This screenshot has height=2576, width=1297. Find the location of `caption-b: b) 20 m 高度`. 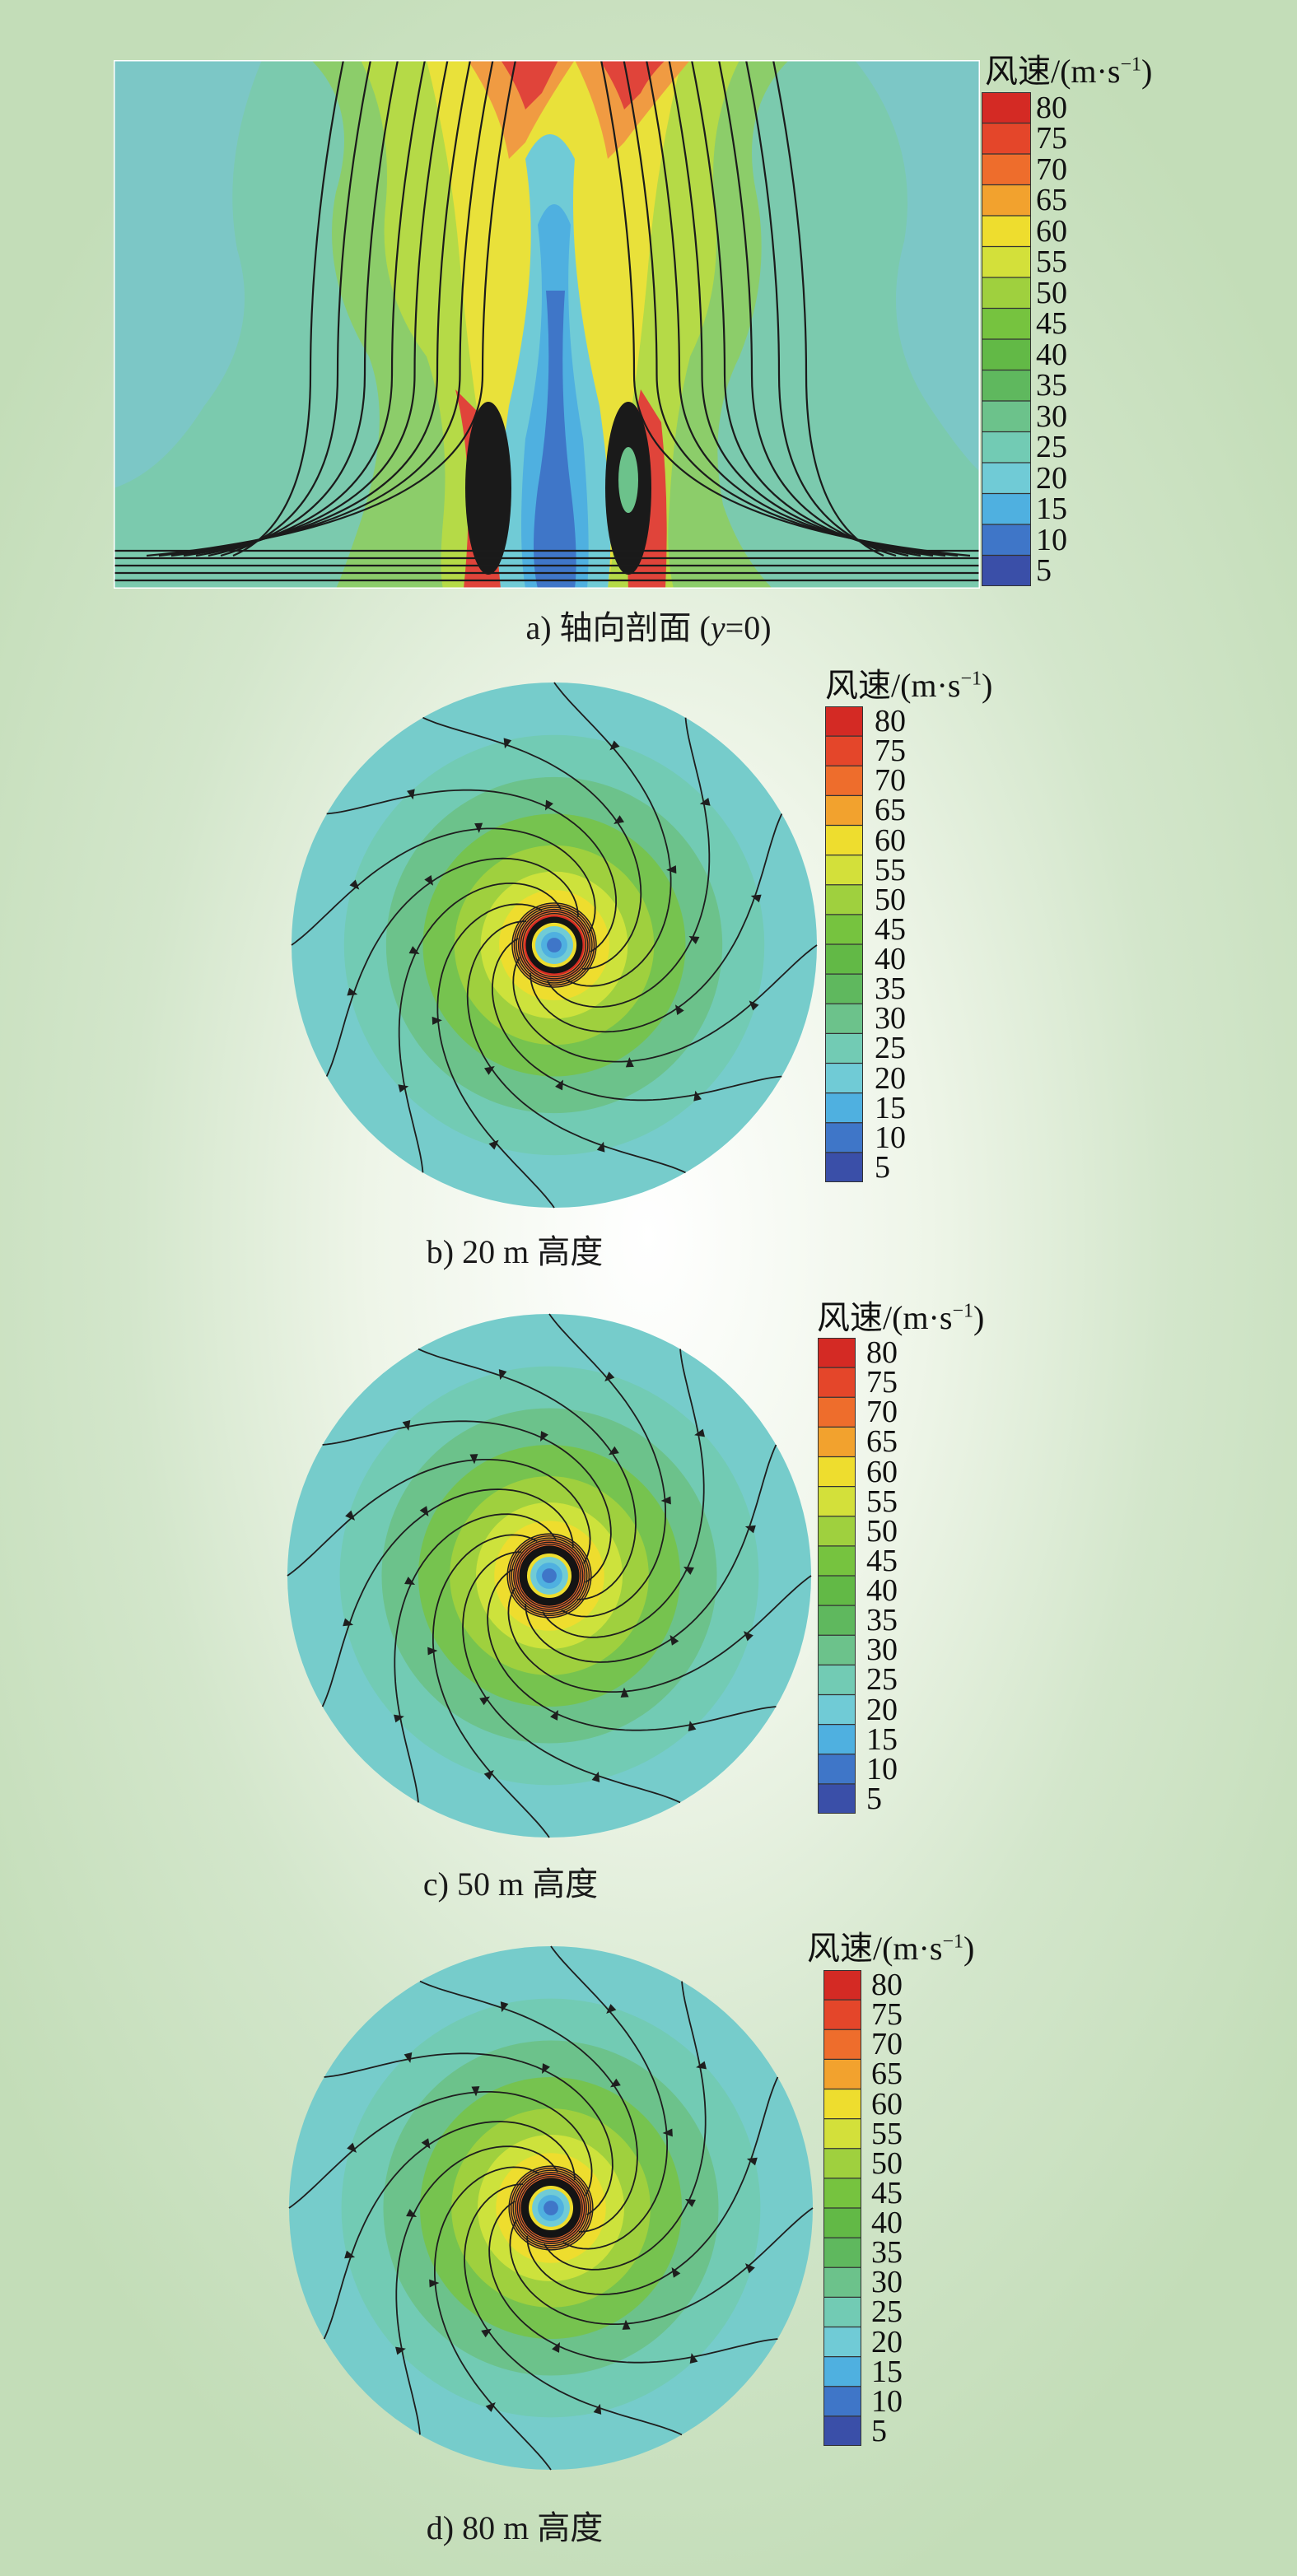

caption-b: b) 20 m 高度 is located at coordinates (515, 1251).